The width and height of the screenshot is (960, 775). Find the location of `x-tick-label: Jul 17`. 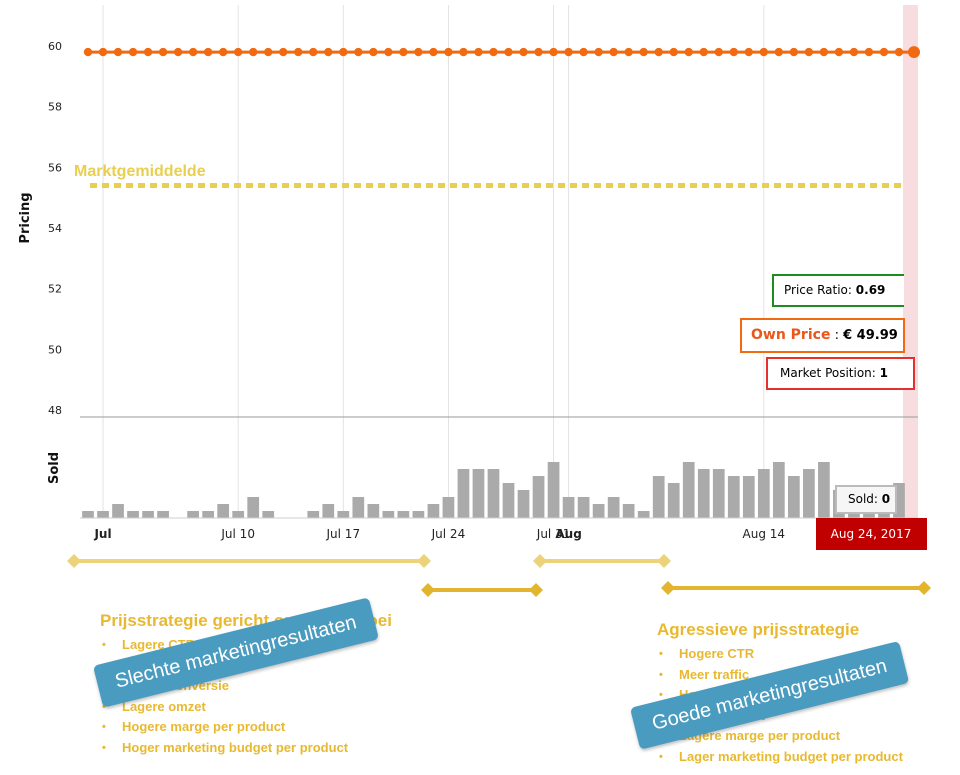

x-tick-label: Jul 17 is located at coordinates (343, 534).